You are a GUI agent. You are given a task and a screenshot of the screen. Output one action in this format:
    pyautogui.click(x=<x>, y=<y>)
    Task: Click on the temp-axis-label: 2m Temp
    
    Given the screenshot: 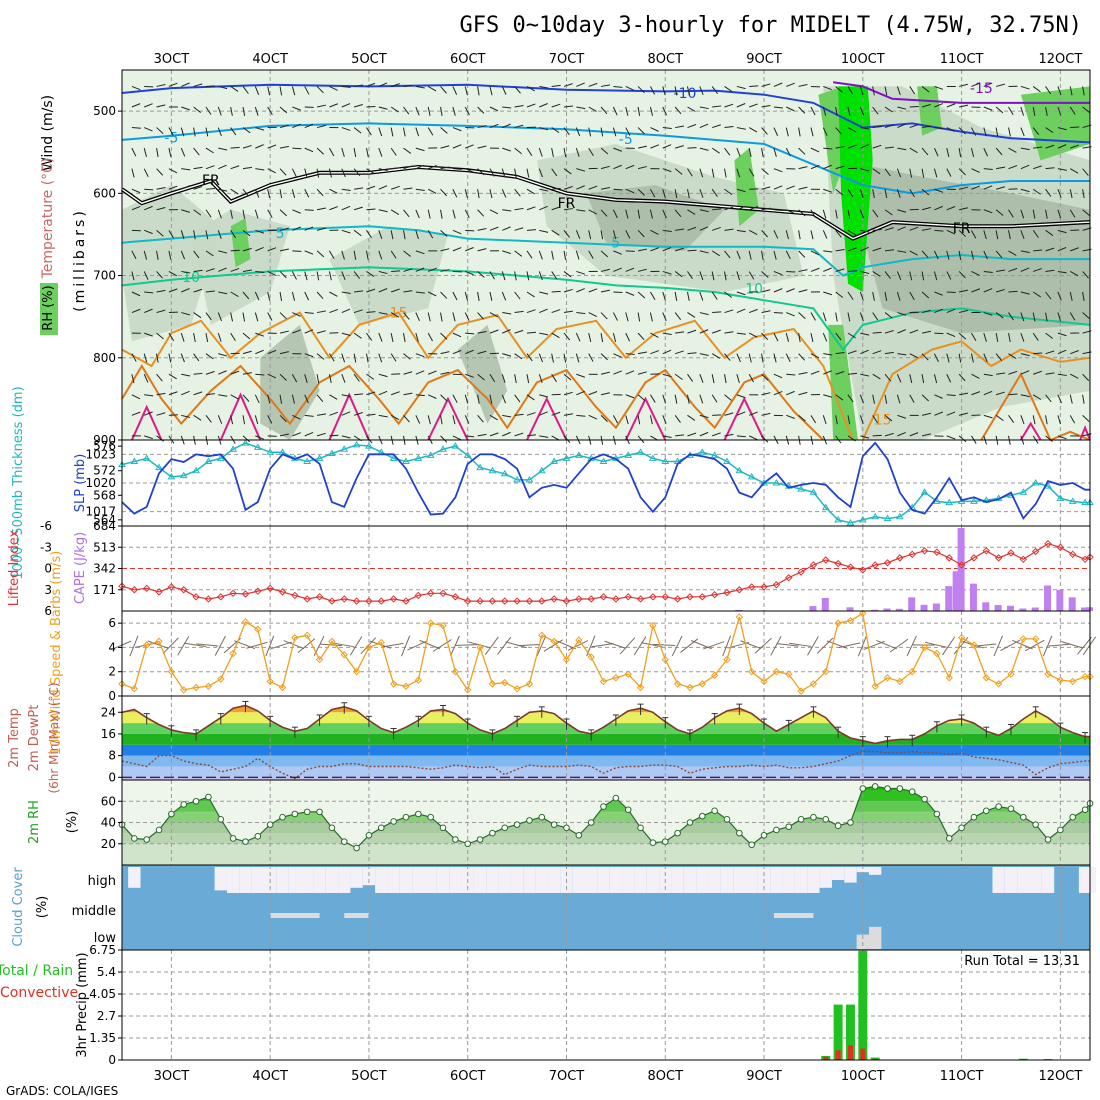 What is the action you would take?
    pyautogui.click(x=14, y=738)
    